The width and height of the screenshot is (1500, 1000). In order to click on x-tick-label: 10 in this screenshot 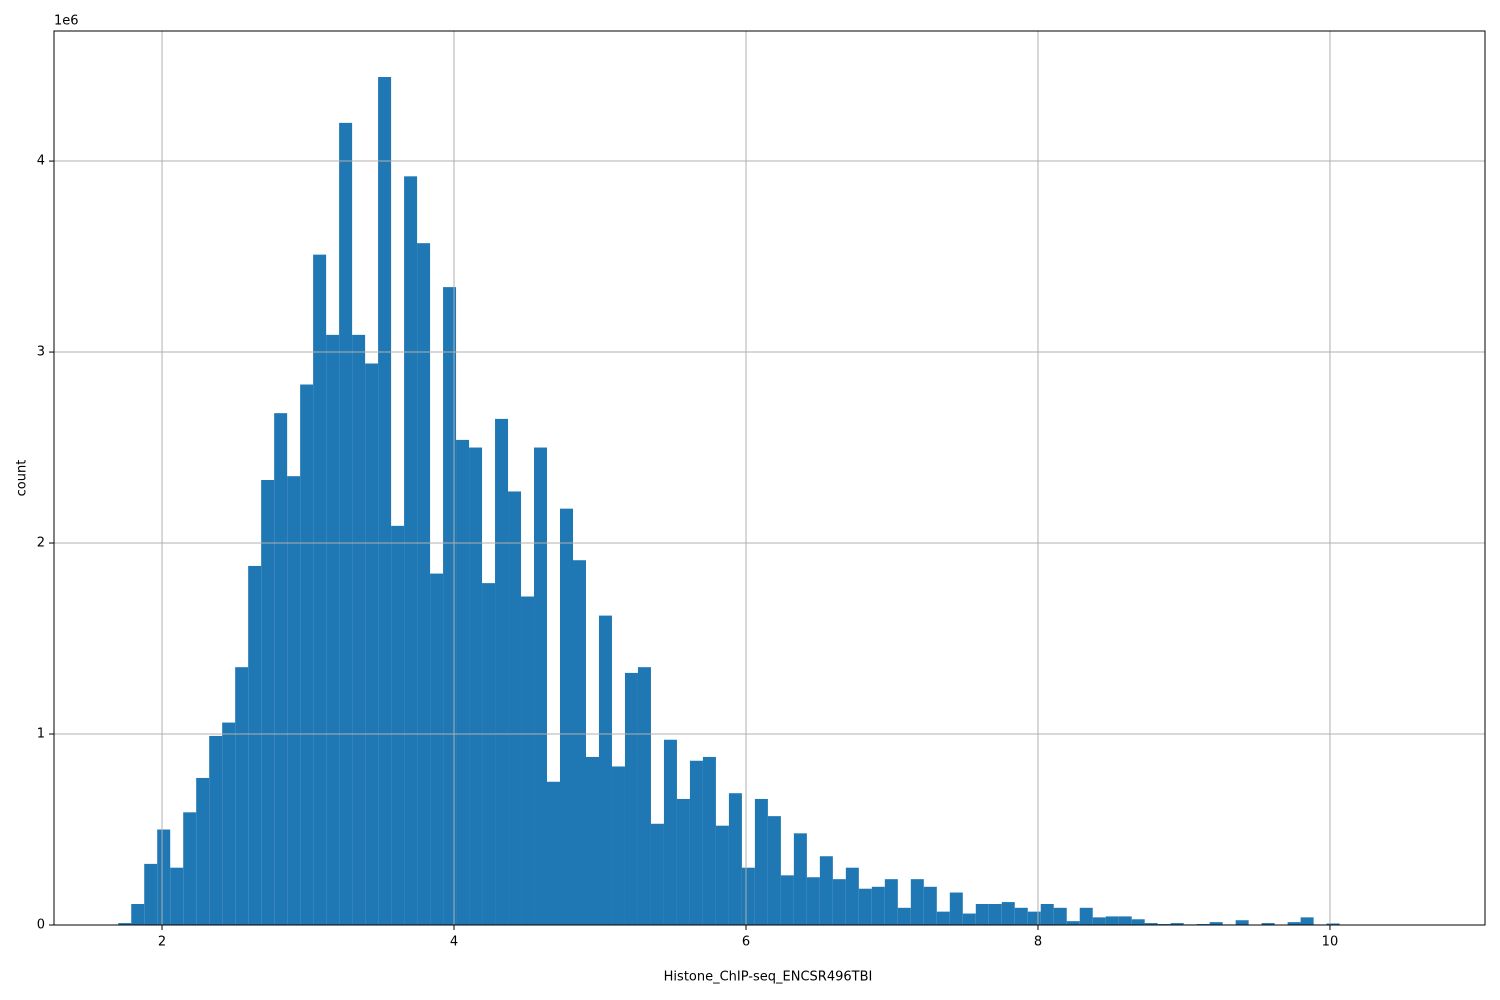, I will do `click(1330, 942)`.